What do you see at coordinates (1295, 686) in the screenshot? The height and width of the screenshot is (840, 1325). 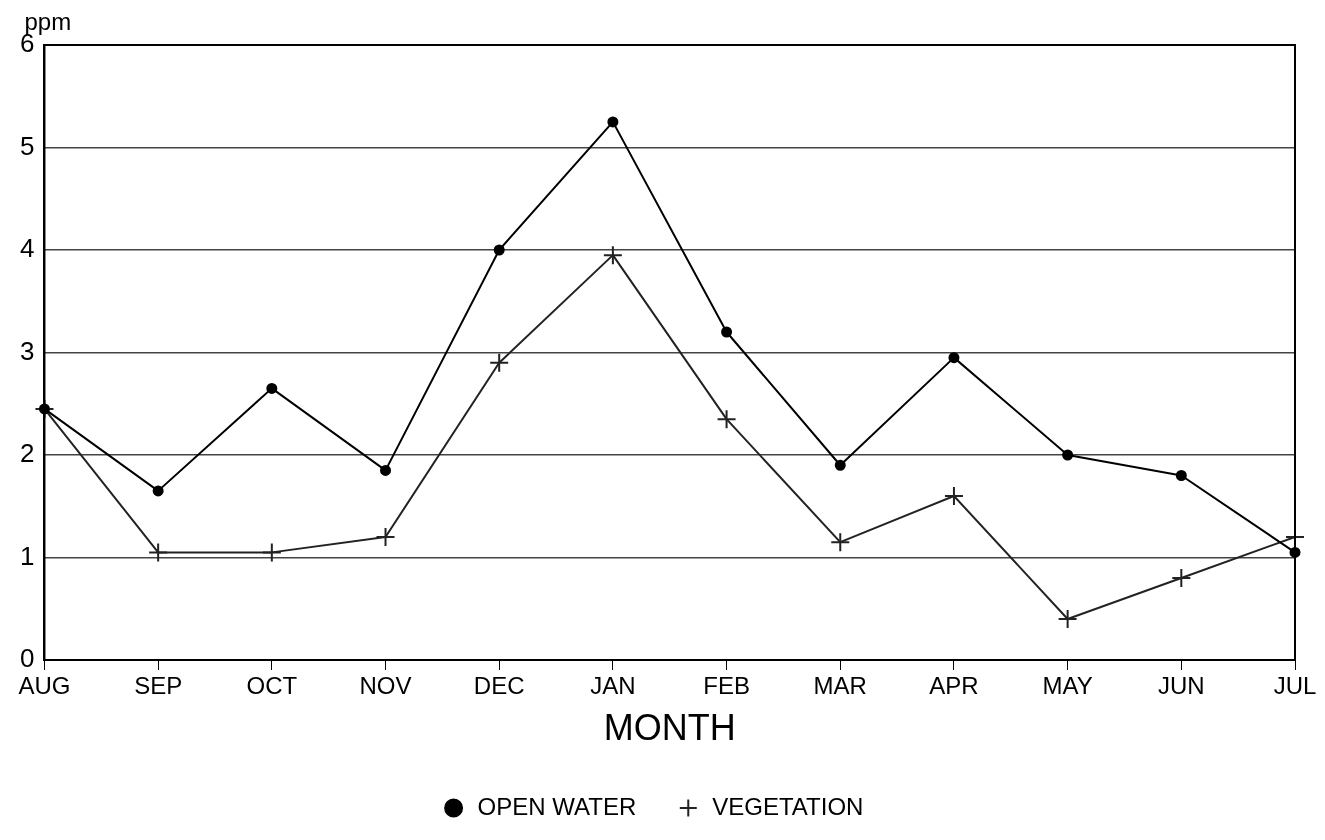 I see `x-tick-label: JUL` at bounding box center [1295, 686].